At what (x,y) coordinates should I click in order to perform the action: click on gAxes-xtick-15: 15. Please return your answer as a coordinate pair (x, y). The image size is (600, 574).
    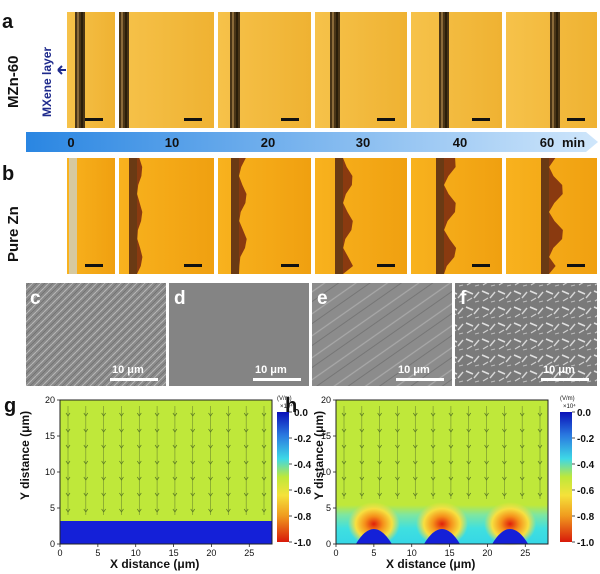
    Looking at the image, I should click on (174, 553).